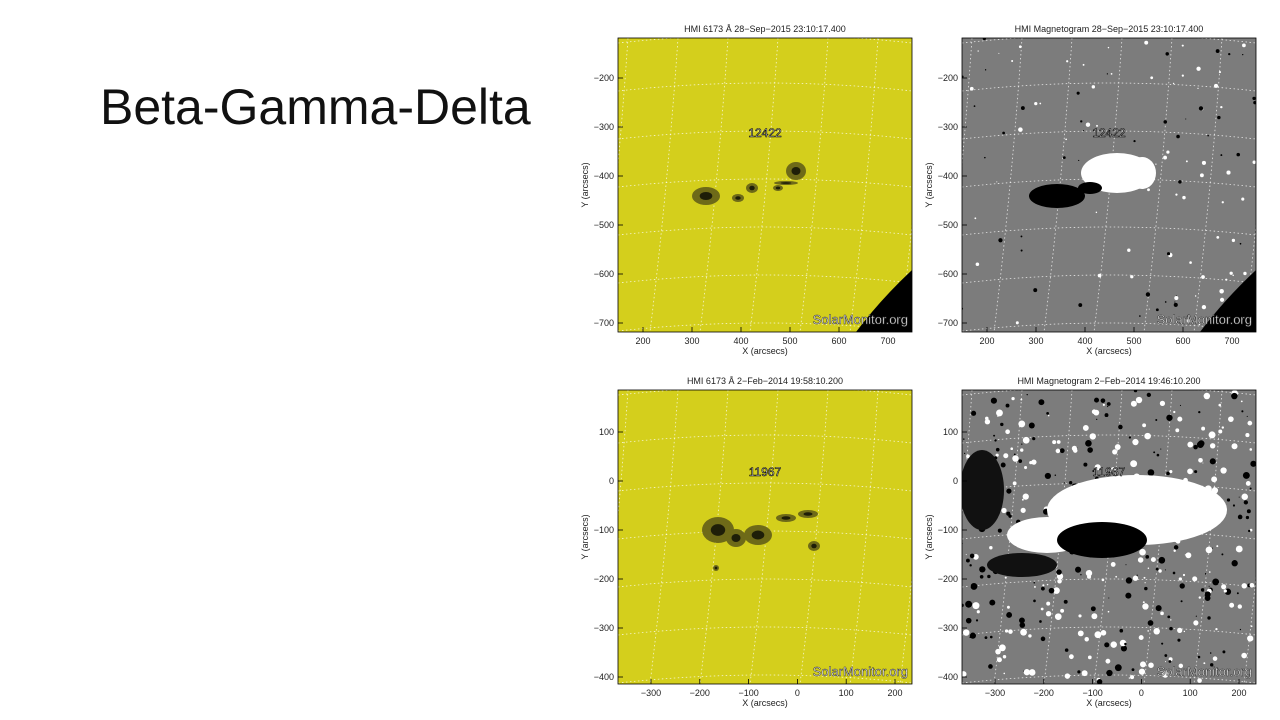  Describe the element at coordinates (1228, 301) in the screenshot. I see `solar-limb` at that location.